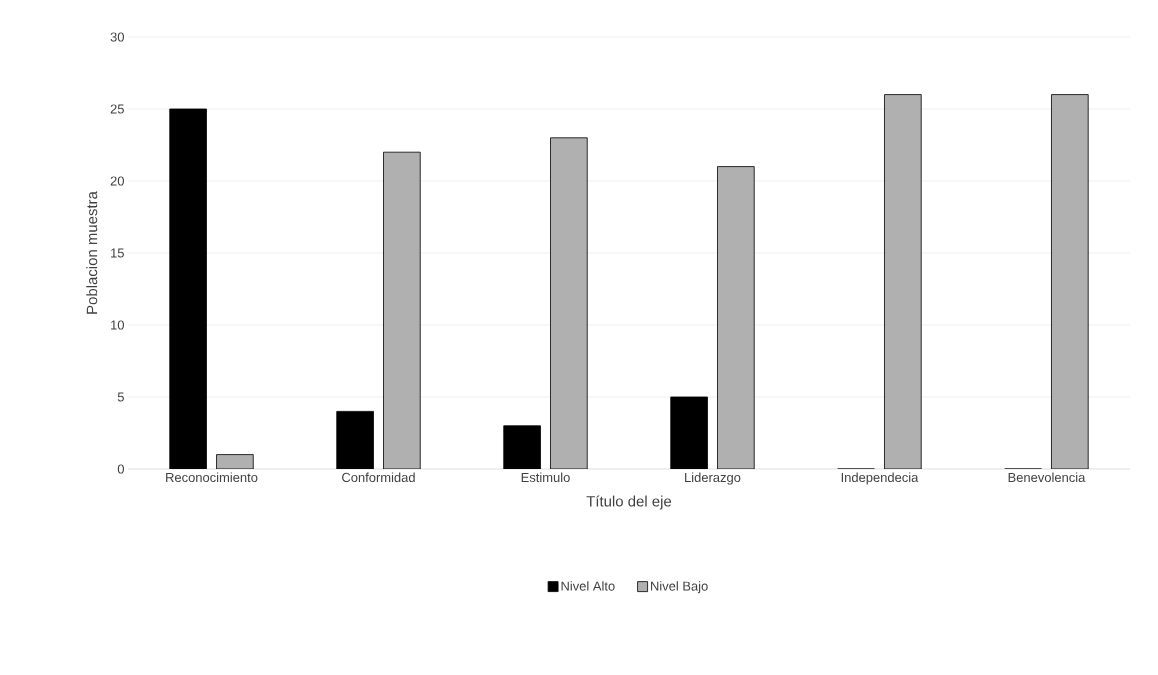 The image size is (1158, 675). I want to click on y-tick-label: 15, so click(117, 253).